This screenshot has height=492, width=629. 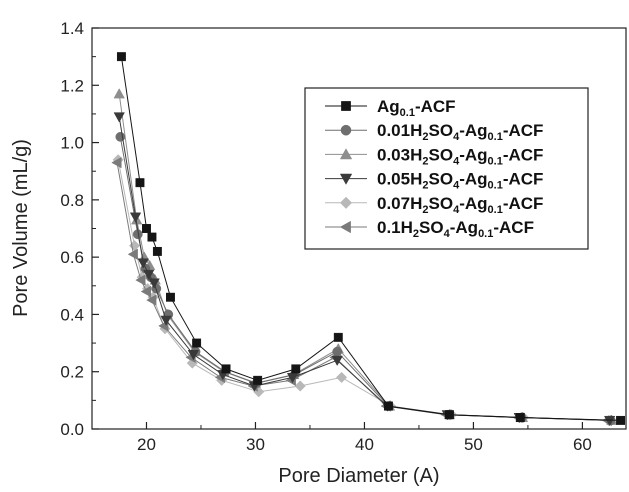 I want to click on y-tick-label: 0.6, so click(x=72, y=257).